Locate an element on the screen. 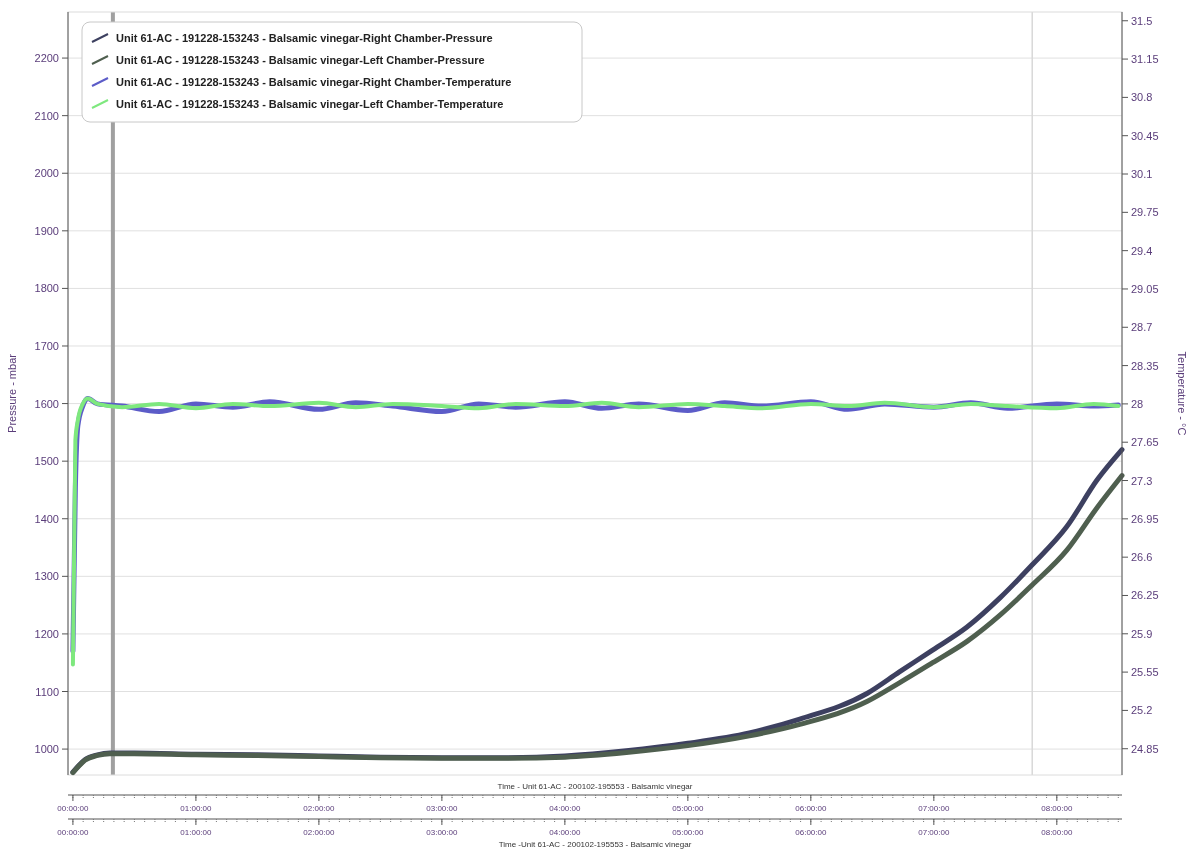  y2-tick-label: 27.3 is located at coordinates (1142, 480).